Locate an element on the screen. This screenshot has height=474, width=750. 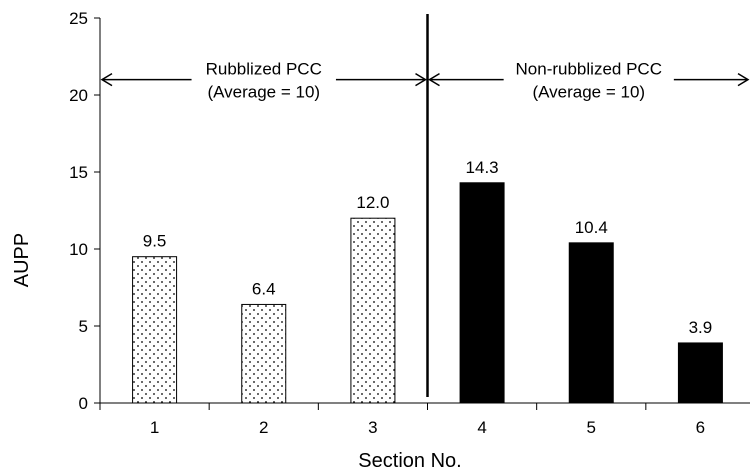
x-tick-label: 2 is located at coordinates (263, 427).